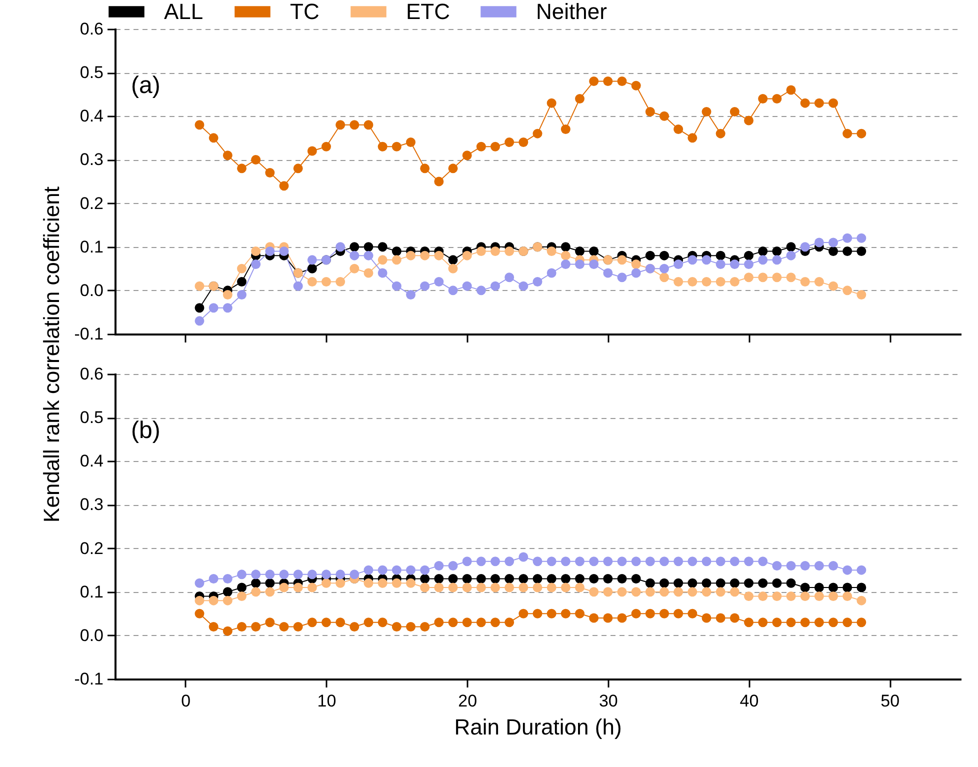 The image size is (978, 767). What do you see at coordinates (571, 12) in the screenshot?
I see `legend-label: Neither` at bounding box center [571, 12].